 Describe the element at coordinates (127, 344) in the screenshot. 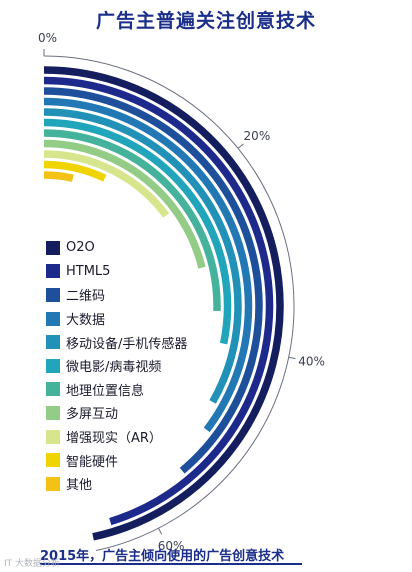

I see `legend-label: 移动设备/手机传感器` at that location.